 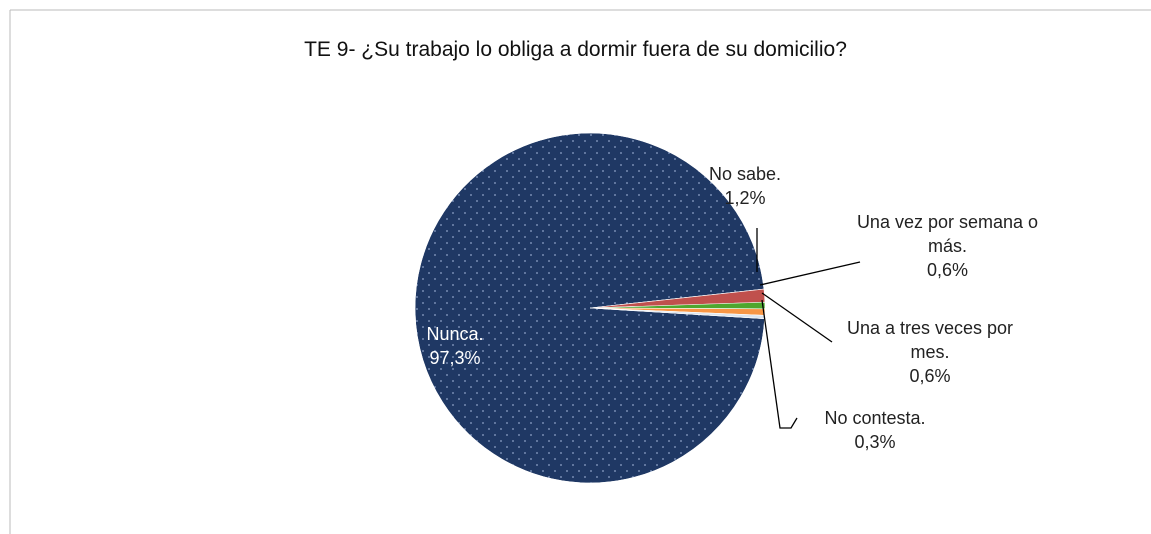 What do you see at coordinates (808, 328) in the screenshot?
I see `leader-lines` at bounding box center [808, 328].